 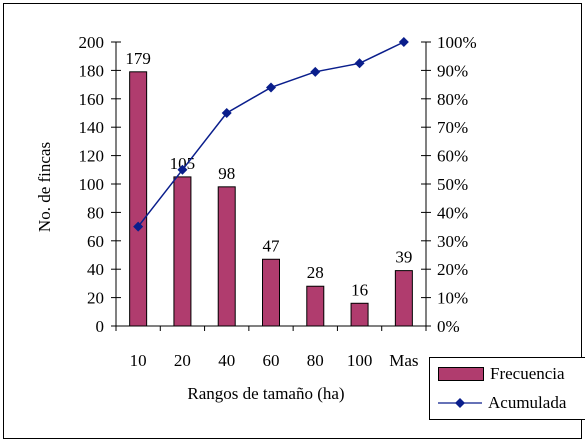 What do you see at coordinates (360, 360) in the screenshot?
I see `x-tick-label: 100` at bounding box center [360, 360].